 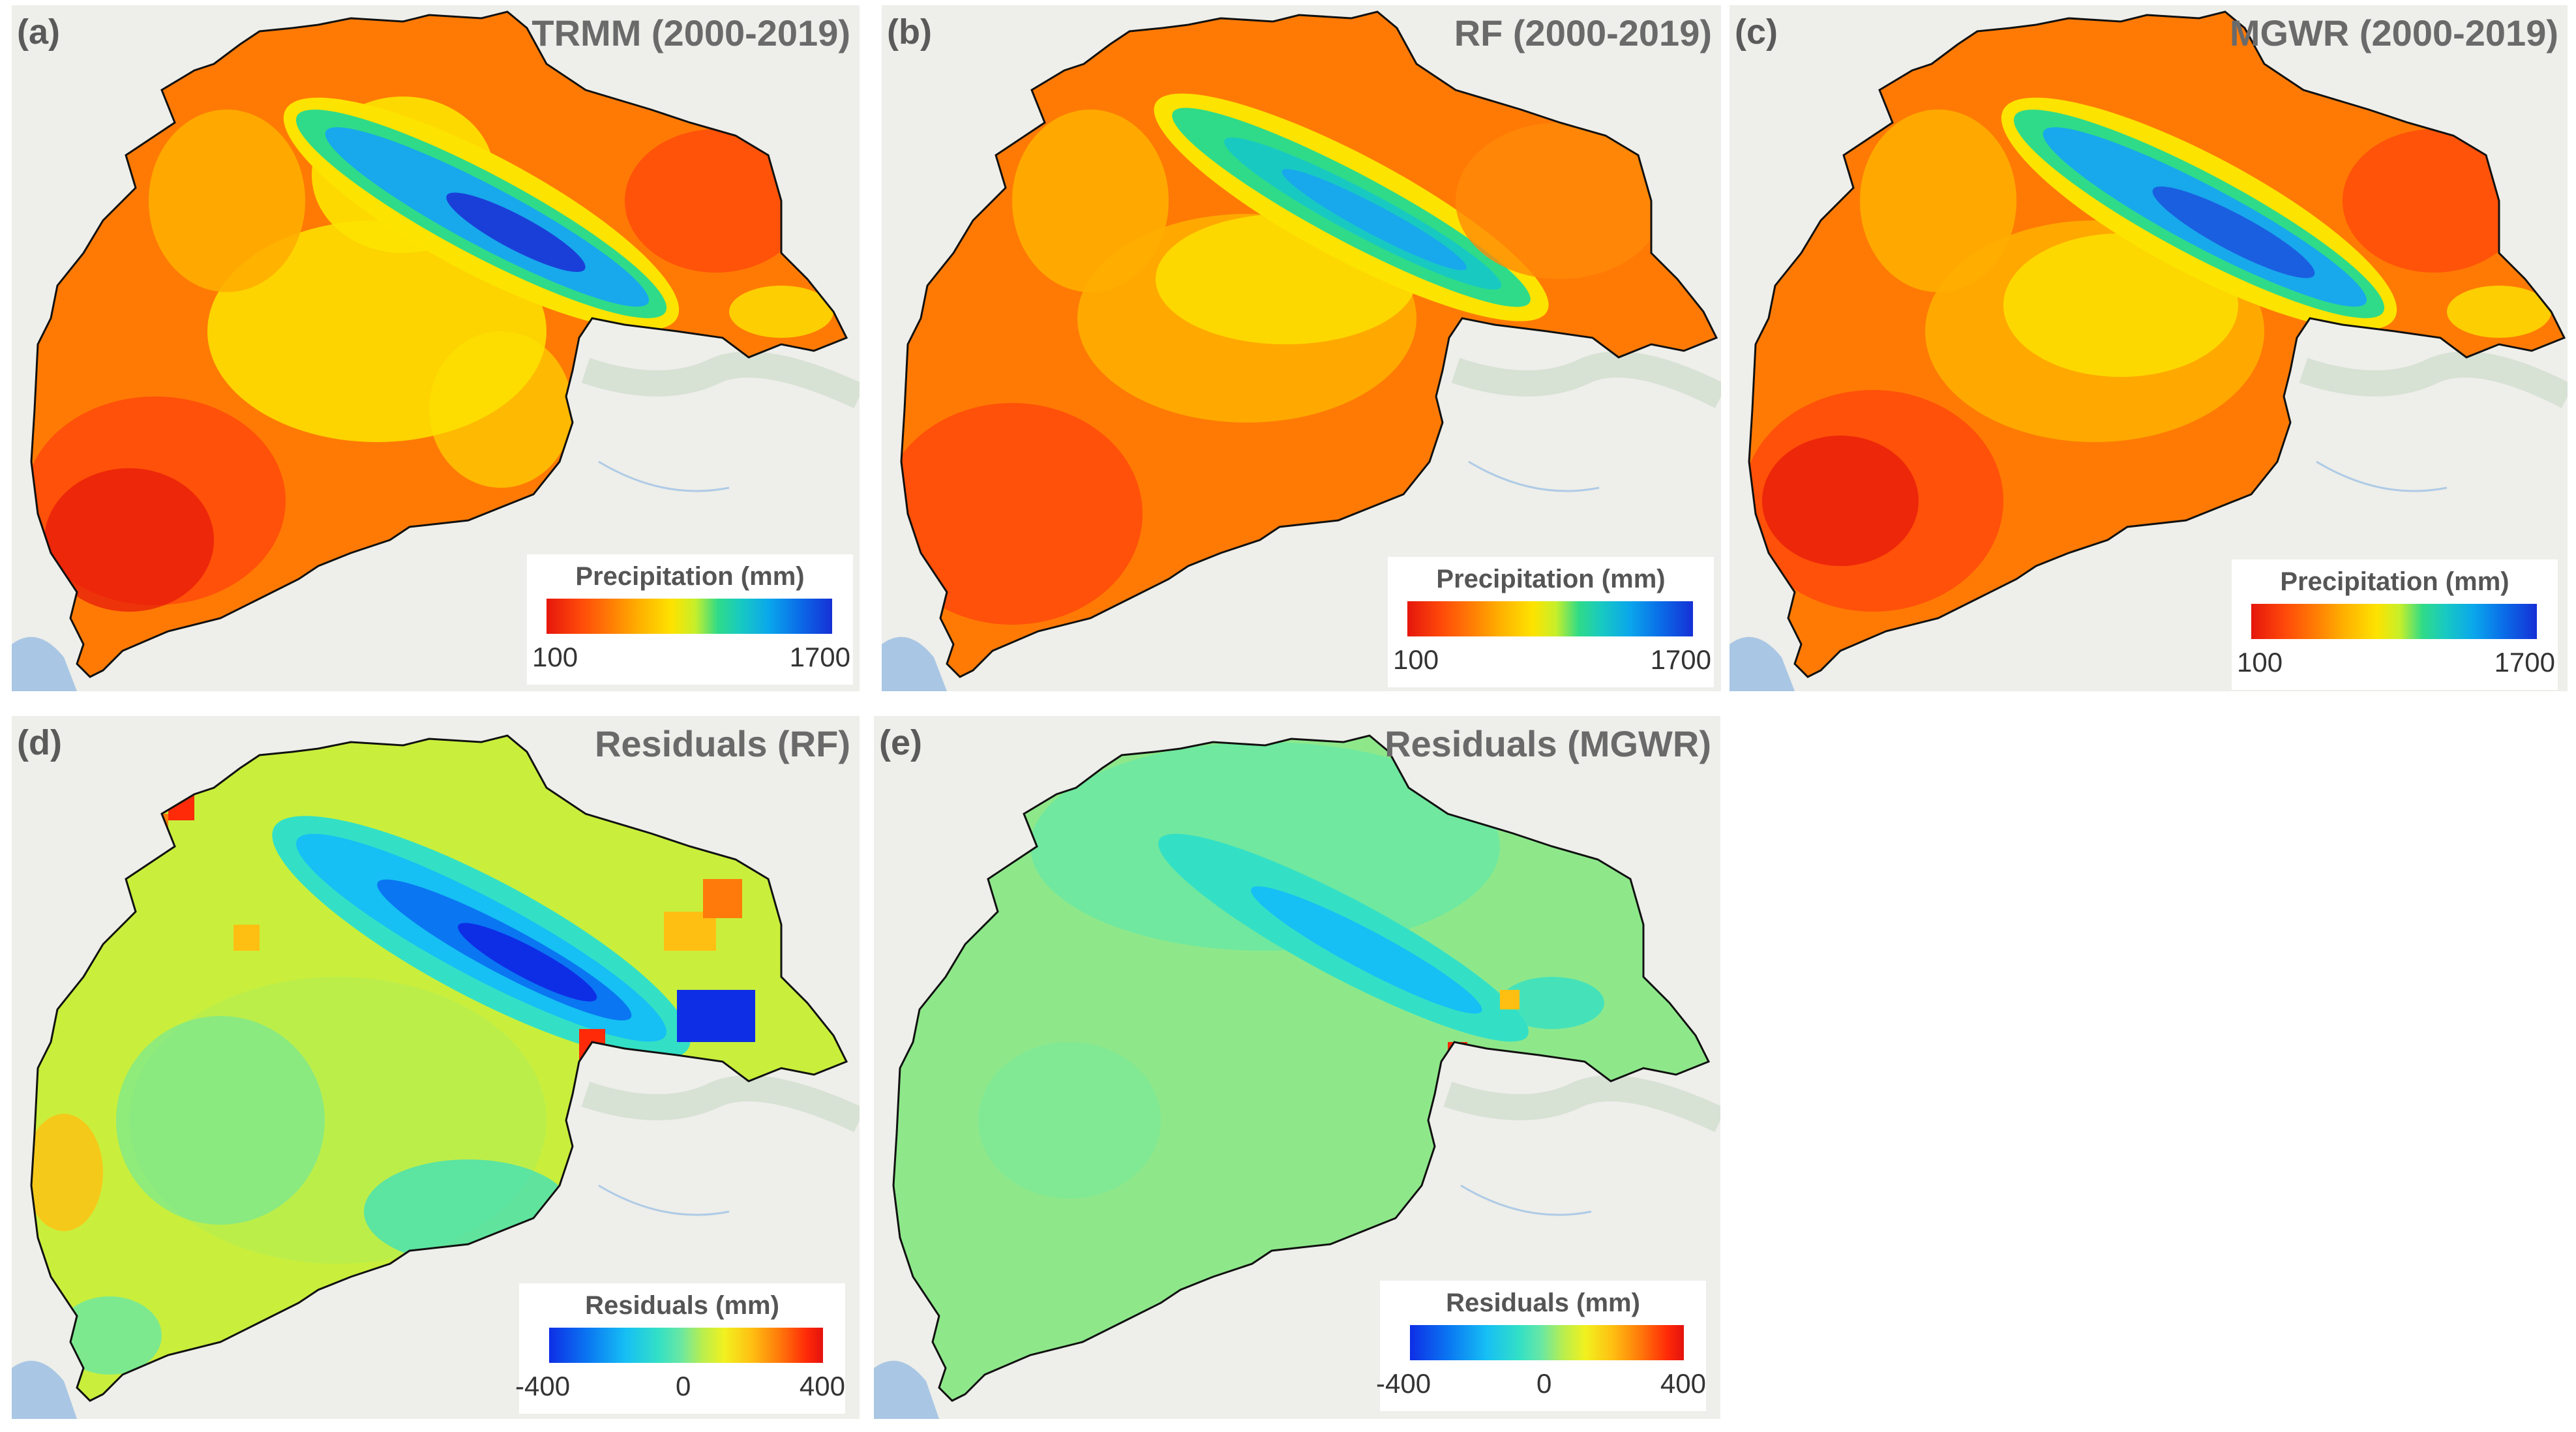 I want to click on panel-label: (c), so click(x=1756, y=32).